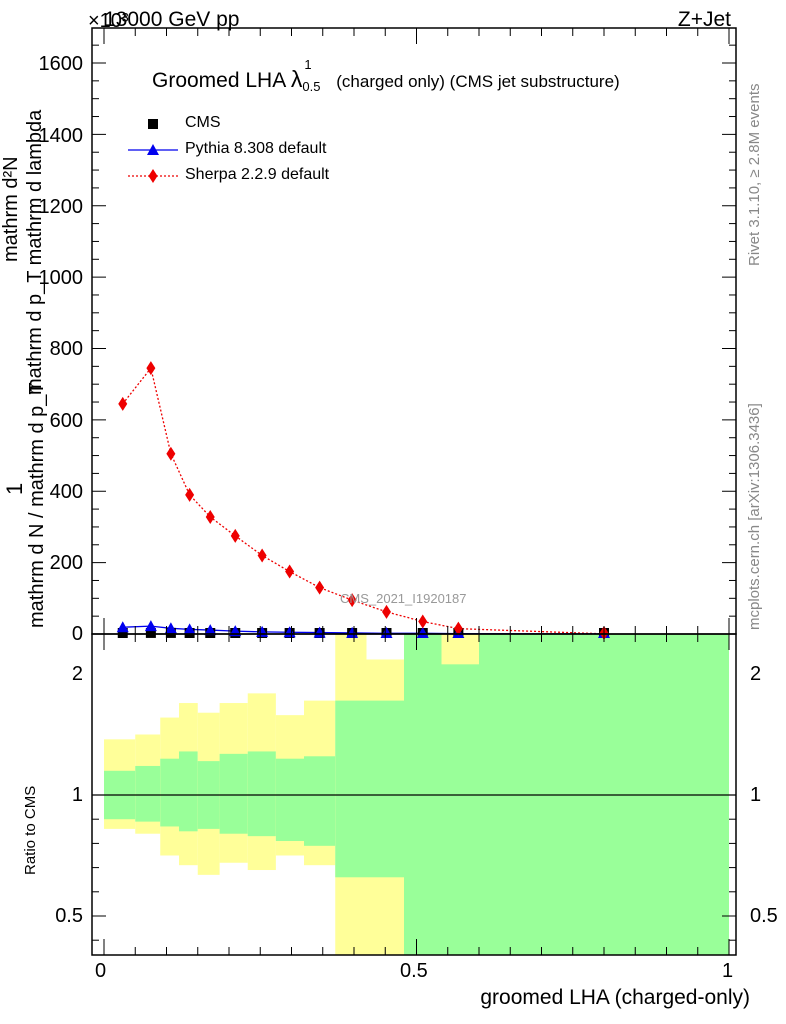 The height and width of the screenshot is (1024, 786). I want to click on legend-markers, so click(153, 151).